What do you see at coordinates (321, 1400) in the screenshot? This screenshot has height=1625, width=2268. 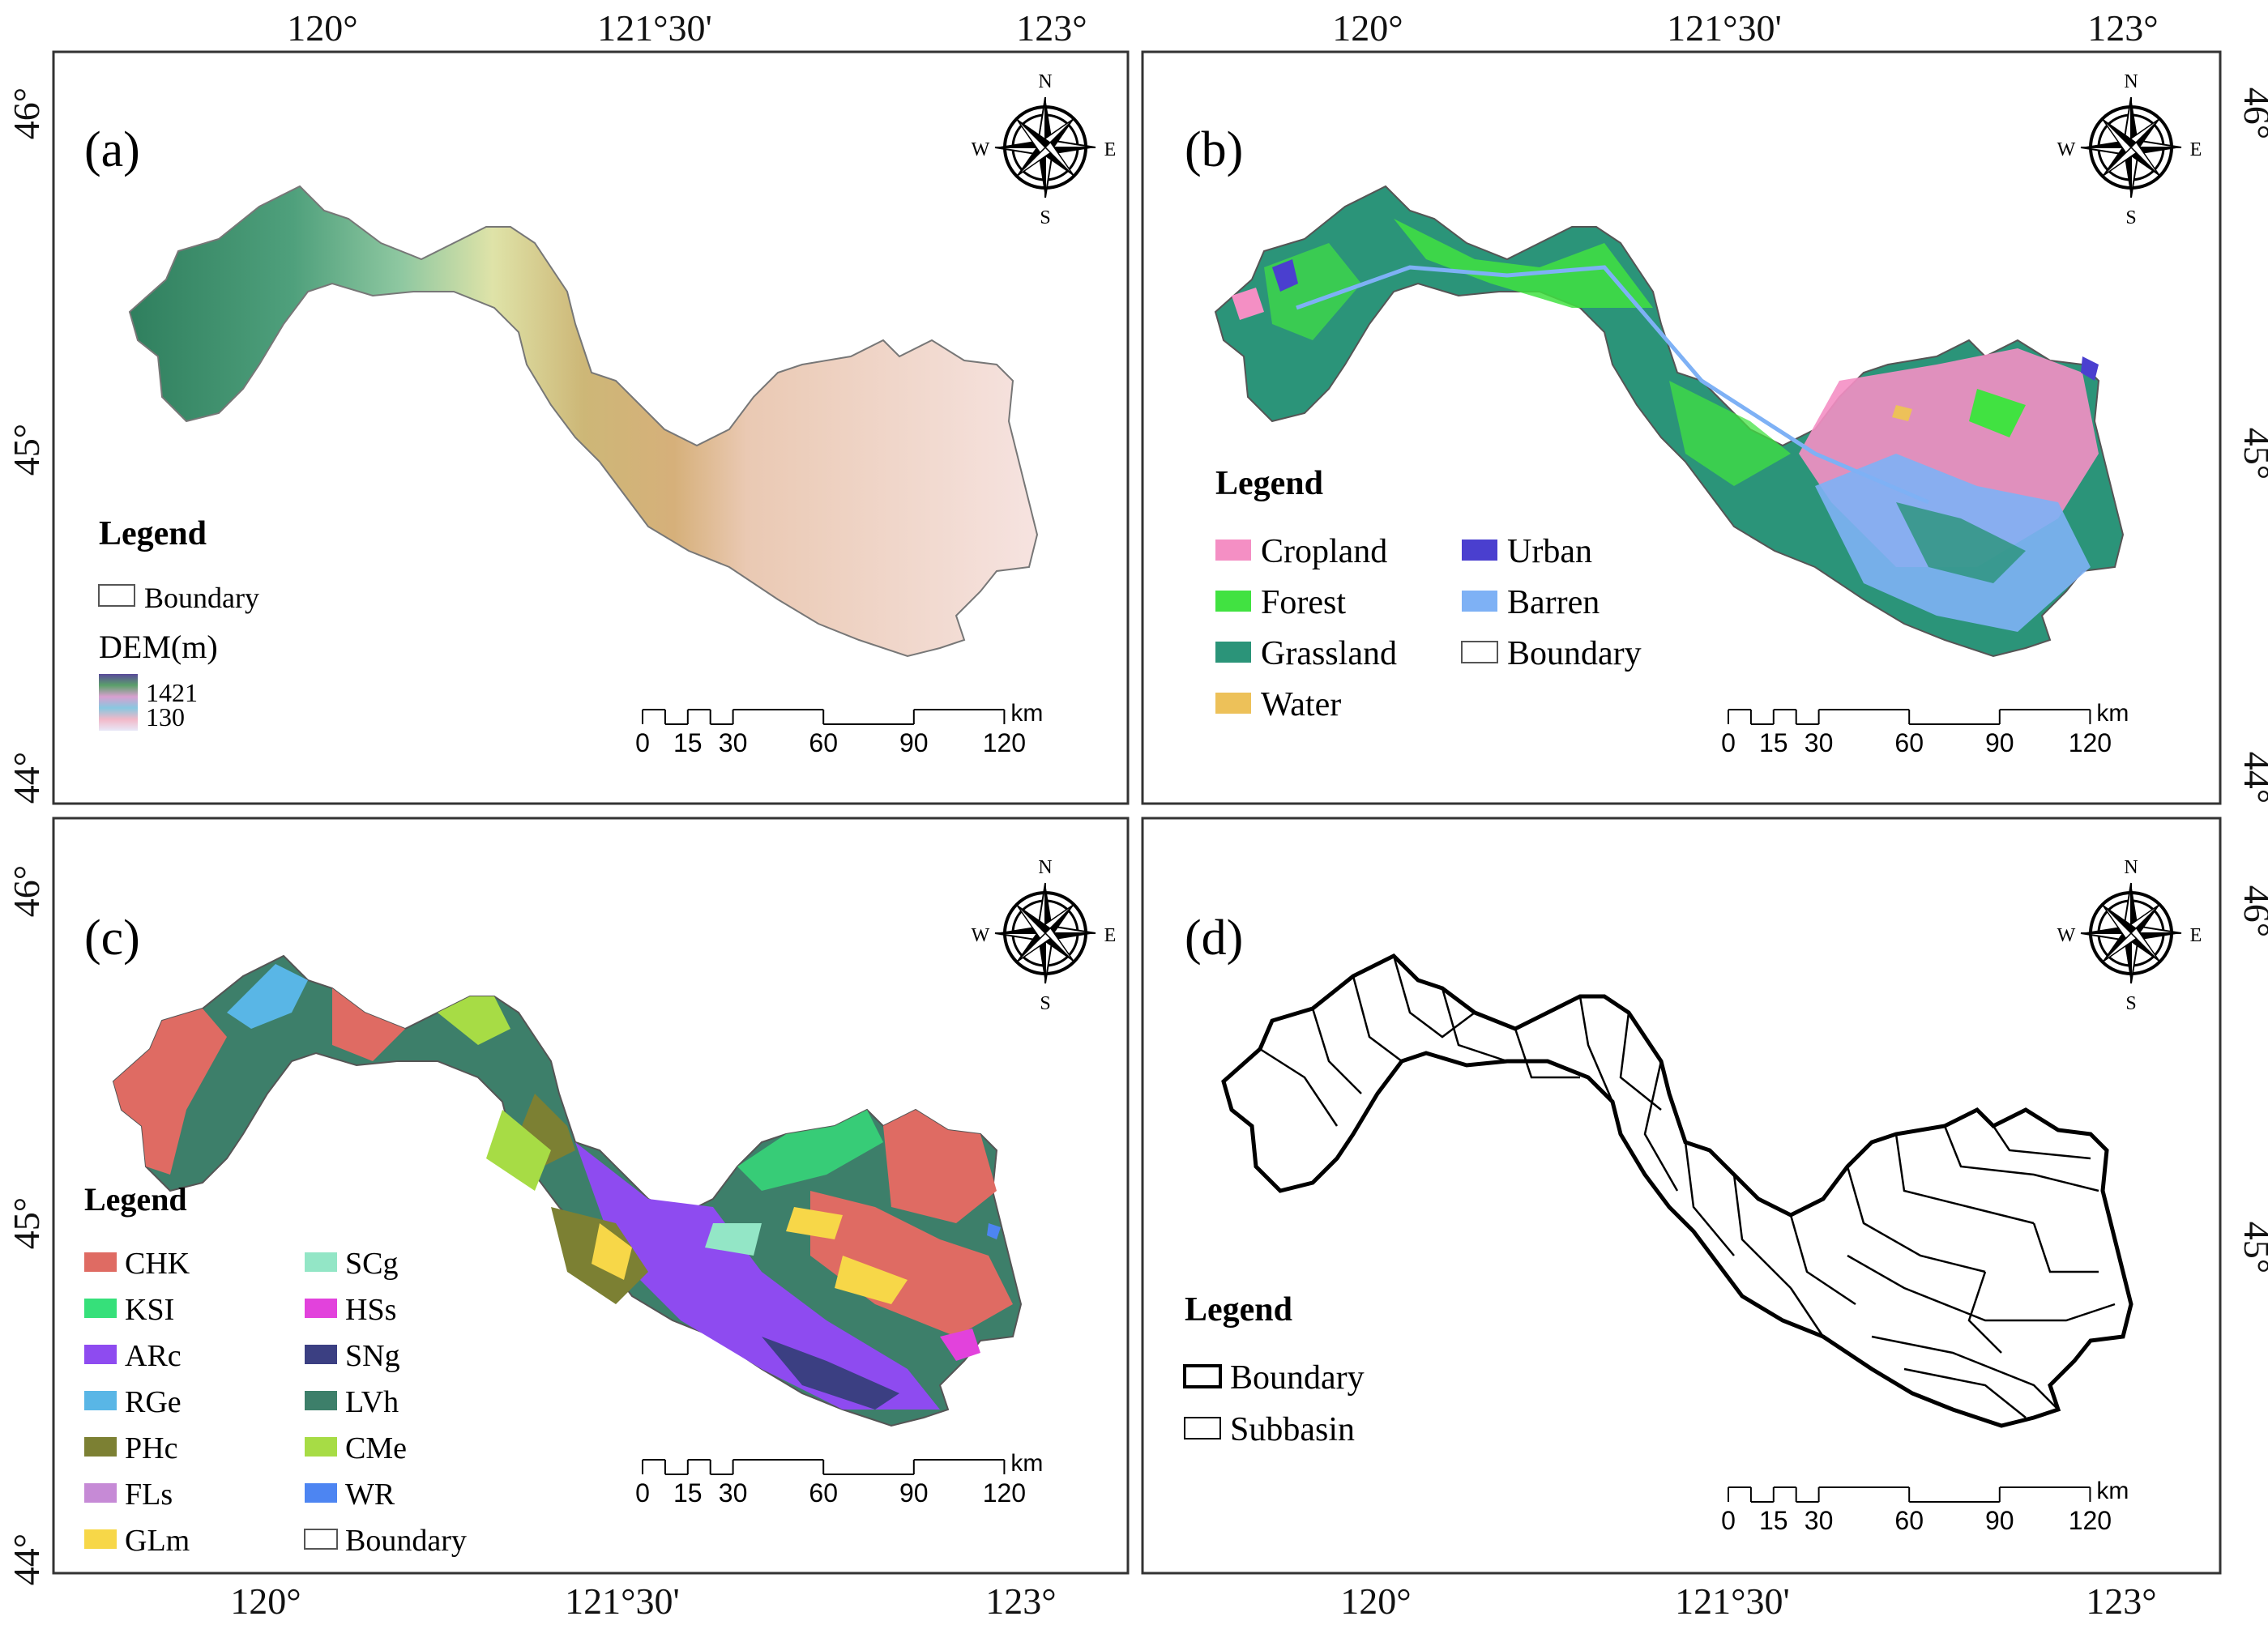 I see `legend-swatch-lvh` at bounding box center [321, 1400].